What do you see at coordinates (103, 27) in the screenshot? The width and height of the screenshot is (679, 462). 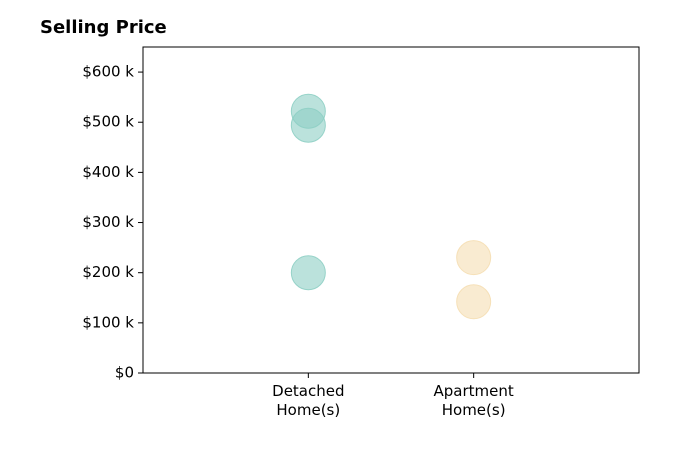 I see `chart-title: Selling Price` at bounding box center [103, 27].